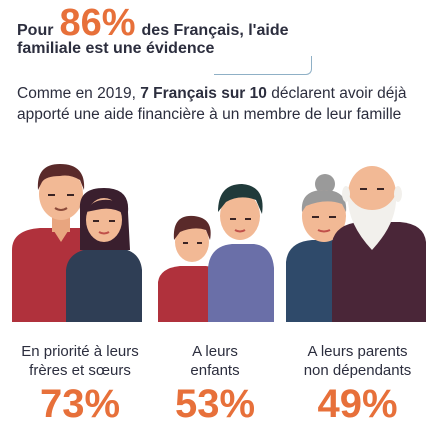 This screenshot has width=436, height=434. I want to click on grandpa-figure, so click(379, 244).